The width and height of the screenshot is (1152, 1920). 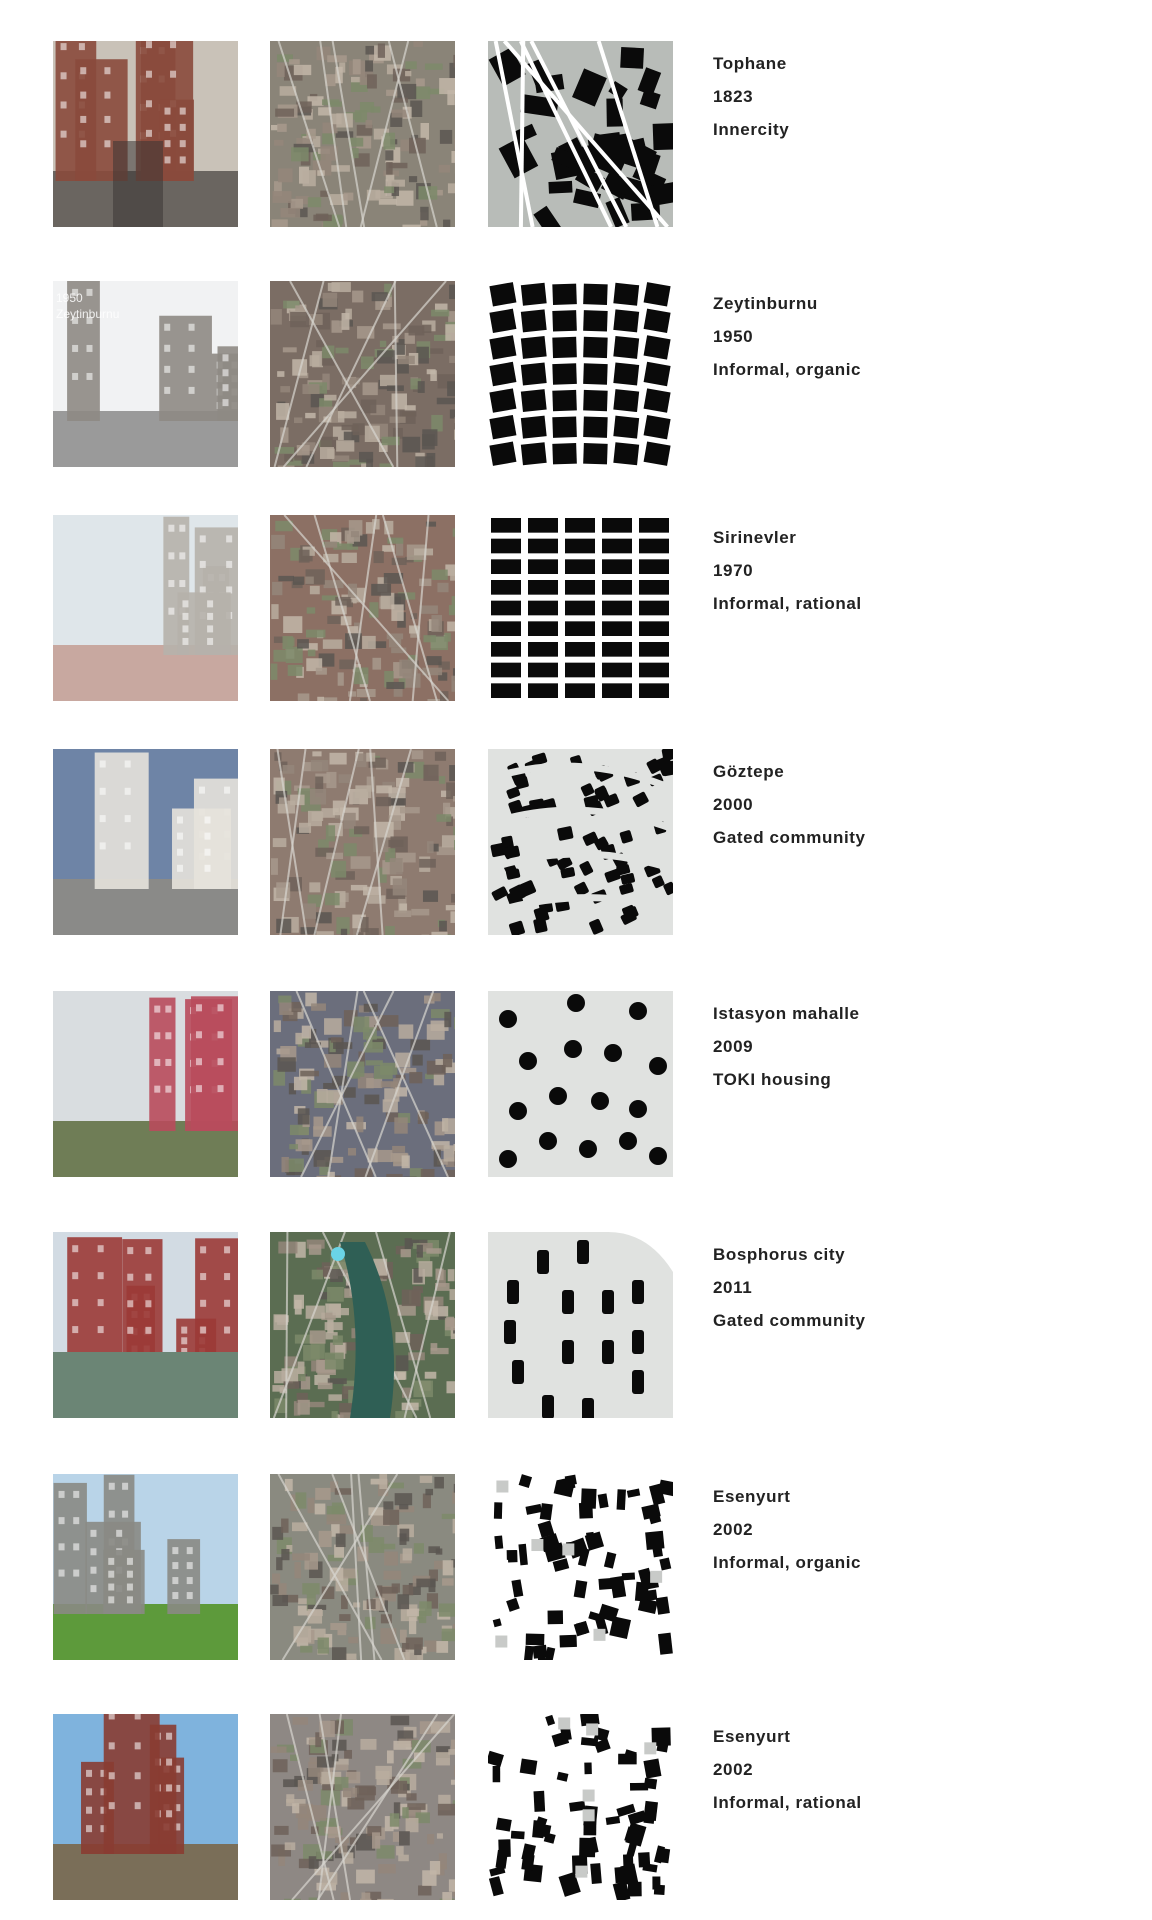 What do you see at coordinates (69, 298) in the screenshot?
I see `photo-overlay-text: 1950` at bounding box center [69, 298].